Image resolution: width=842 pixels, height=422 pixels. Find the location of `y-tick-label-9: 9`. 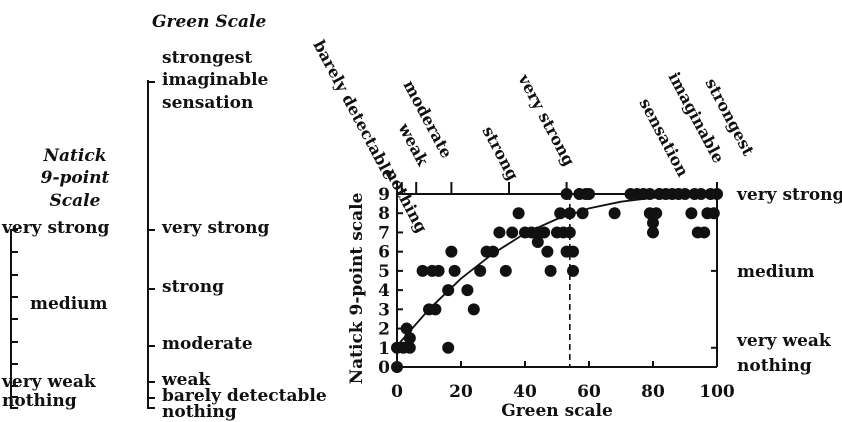

y-tick-label-9: 9 is located at coordinates (384, 195).